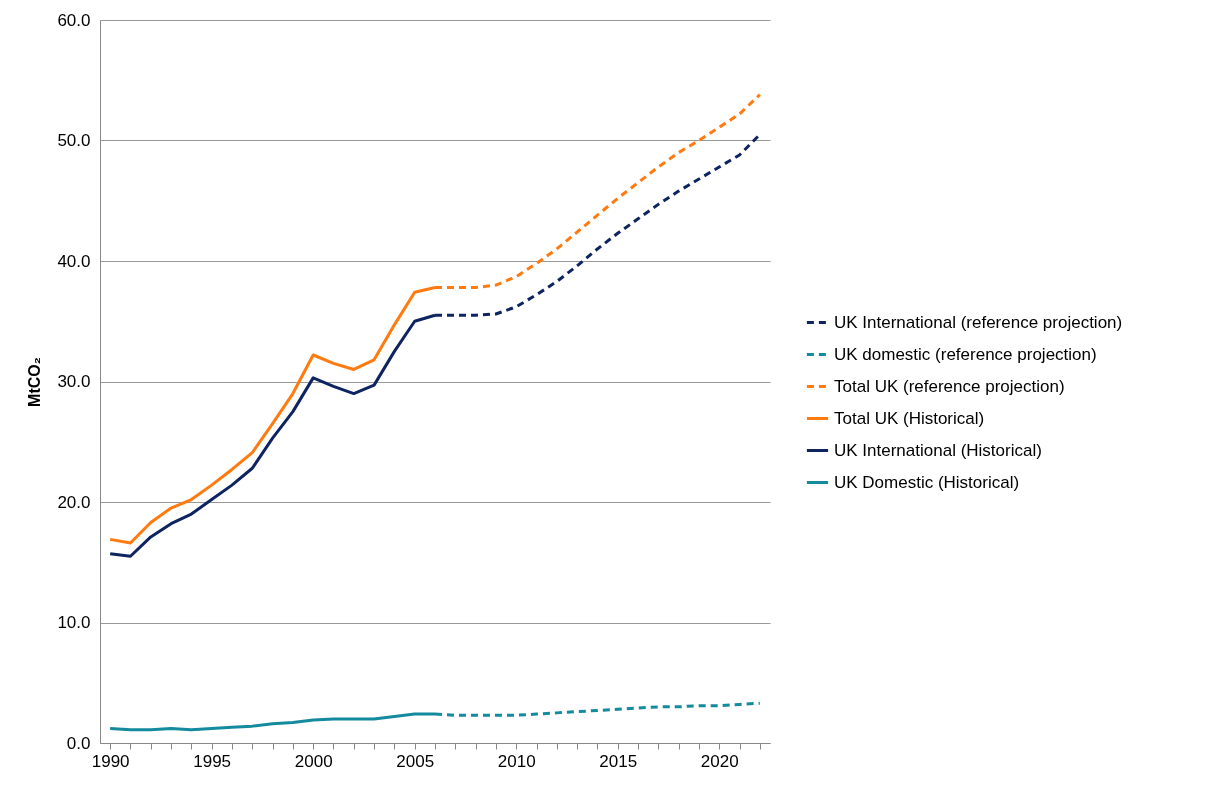  Describe the element at coordinates (909, 418) in the screenshot. I see `legend-label: Total UK (Historical)` at that location.